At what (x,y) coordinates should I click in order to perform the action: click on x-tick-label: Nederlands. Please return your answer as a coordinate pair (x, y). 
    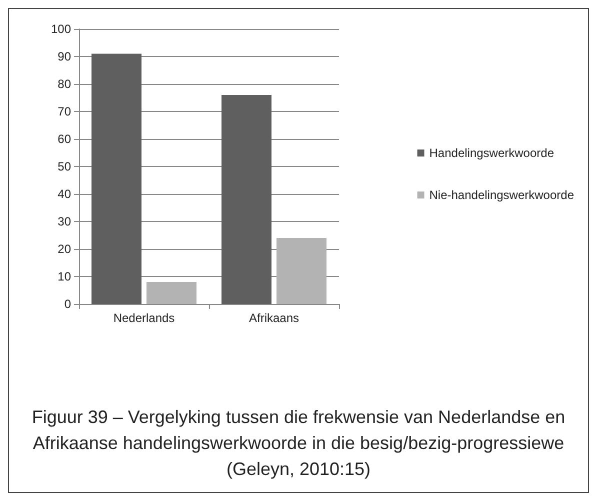
    Looking at the image, I should click on (144, 318).